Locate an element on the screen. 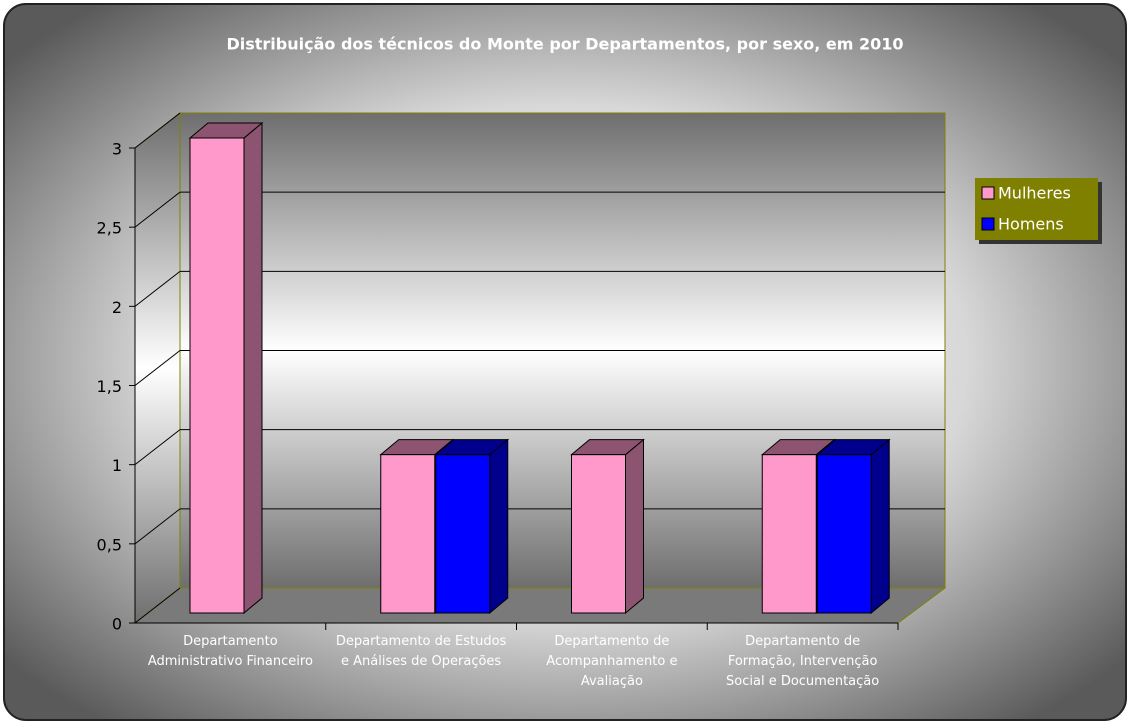  y-tick-label: 1 is located at coordinates (117, 465).